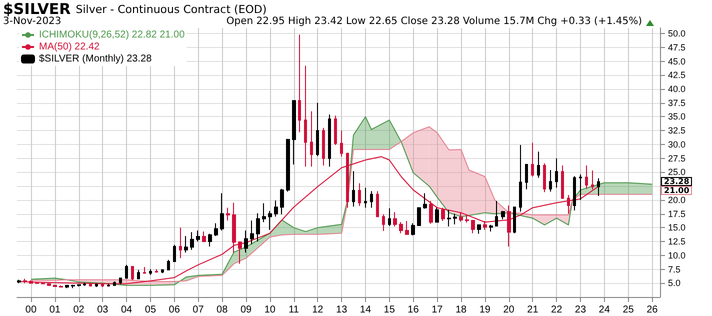  I want to click on x-tick-label: 06, so click(174, 310).